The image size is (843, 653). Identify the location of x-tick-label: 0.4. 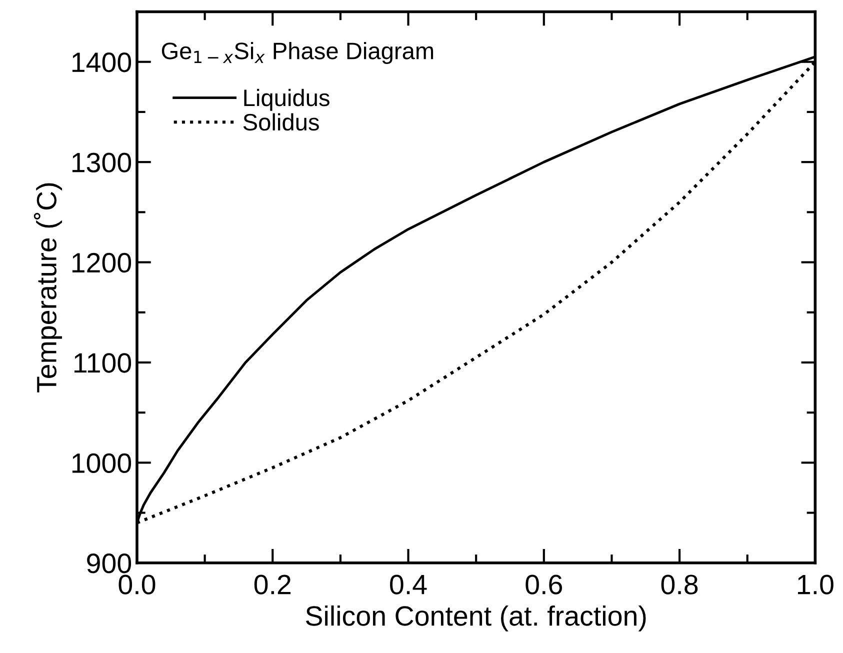
(408, 584).